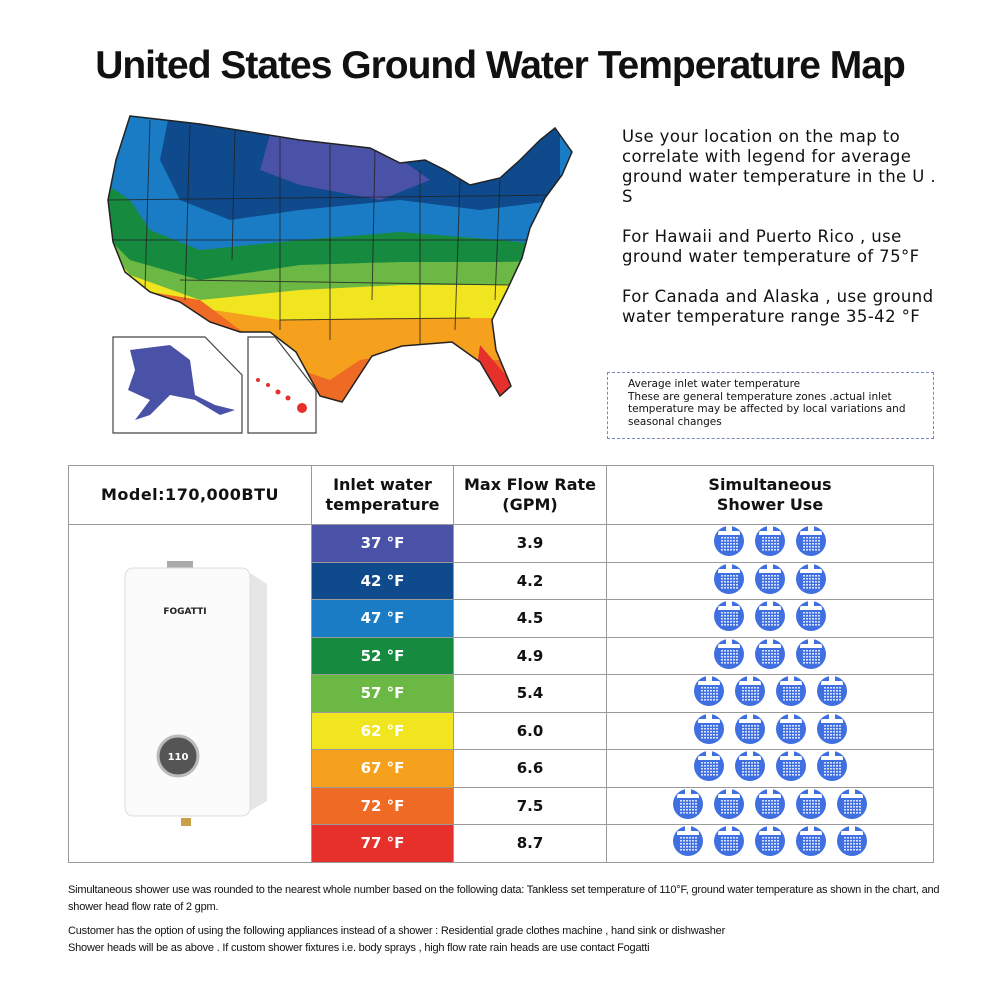 The image size is (1000, 1000). What do you see at coordinates (382, 543) in the screenshot?
I see `inlet-temp-cell: 37 °F` at bounding box center [382, 543].